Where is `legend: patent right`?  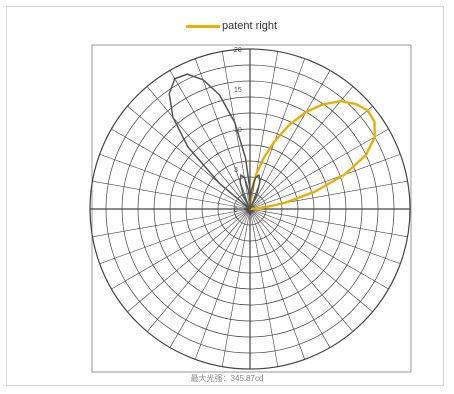
legend: patent right is located at coordinates (231, 26).